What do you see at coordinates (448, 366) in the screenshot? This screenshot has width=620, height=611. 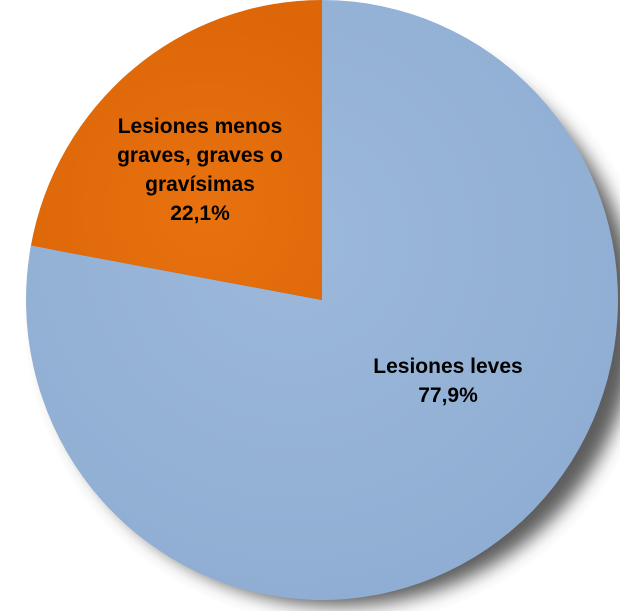 I see `slice-name-lesiones-leves: Lesiones leves` at bounding box center [448, 366].